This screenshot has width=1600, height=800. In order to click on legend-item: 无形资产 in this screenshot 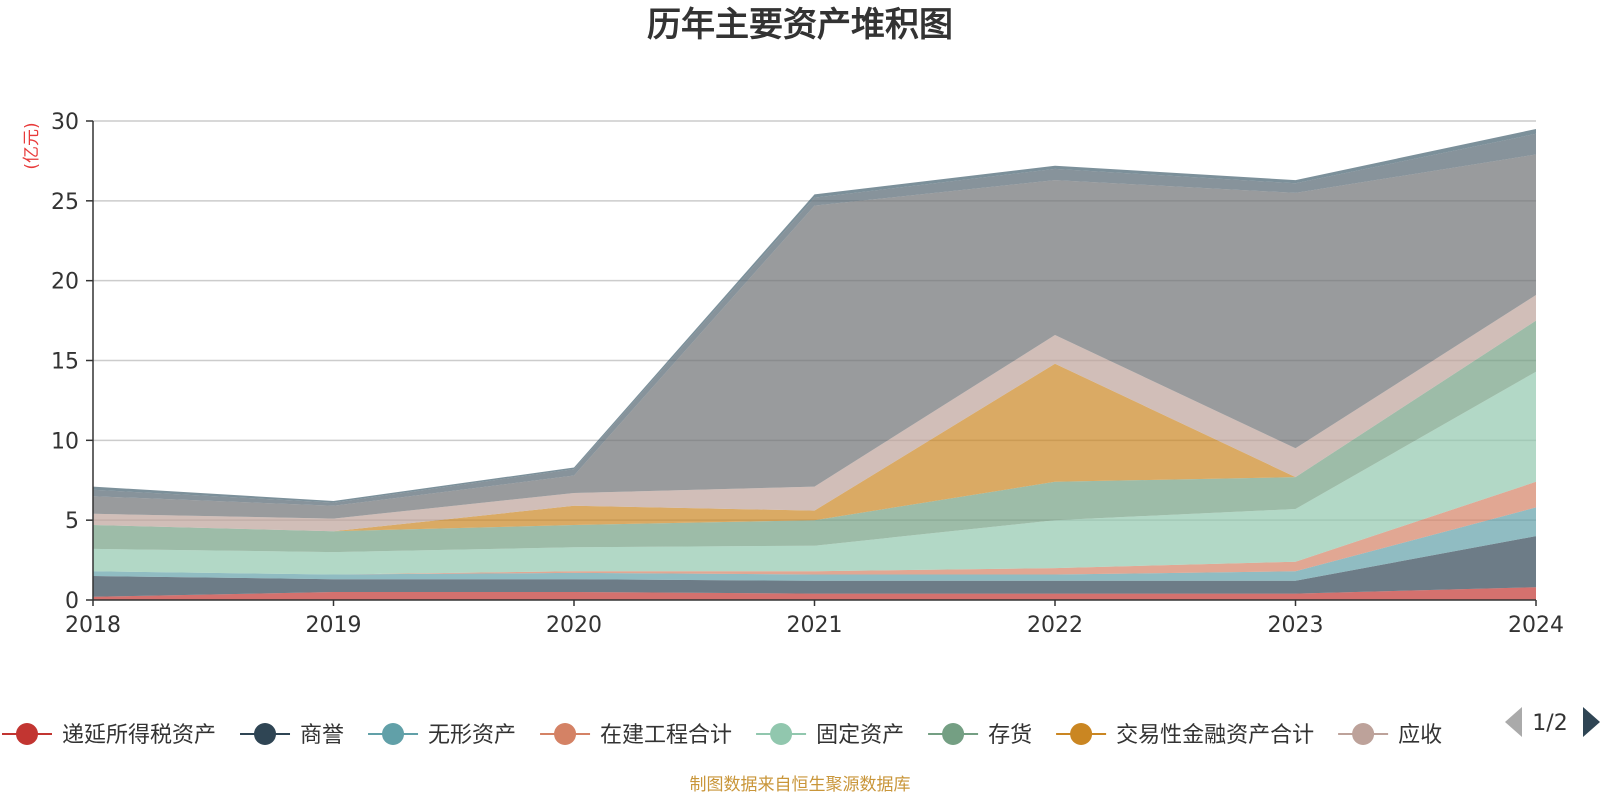, I will do `click(442, 735)`.